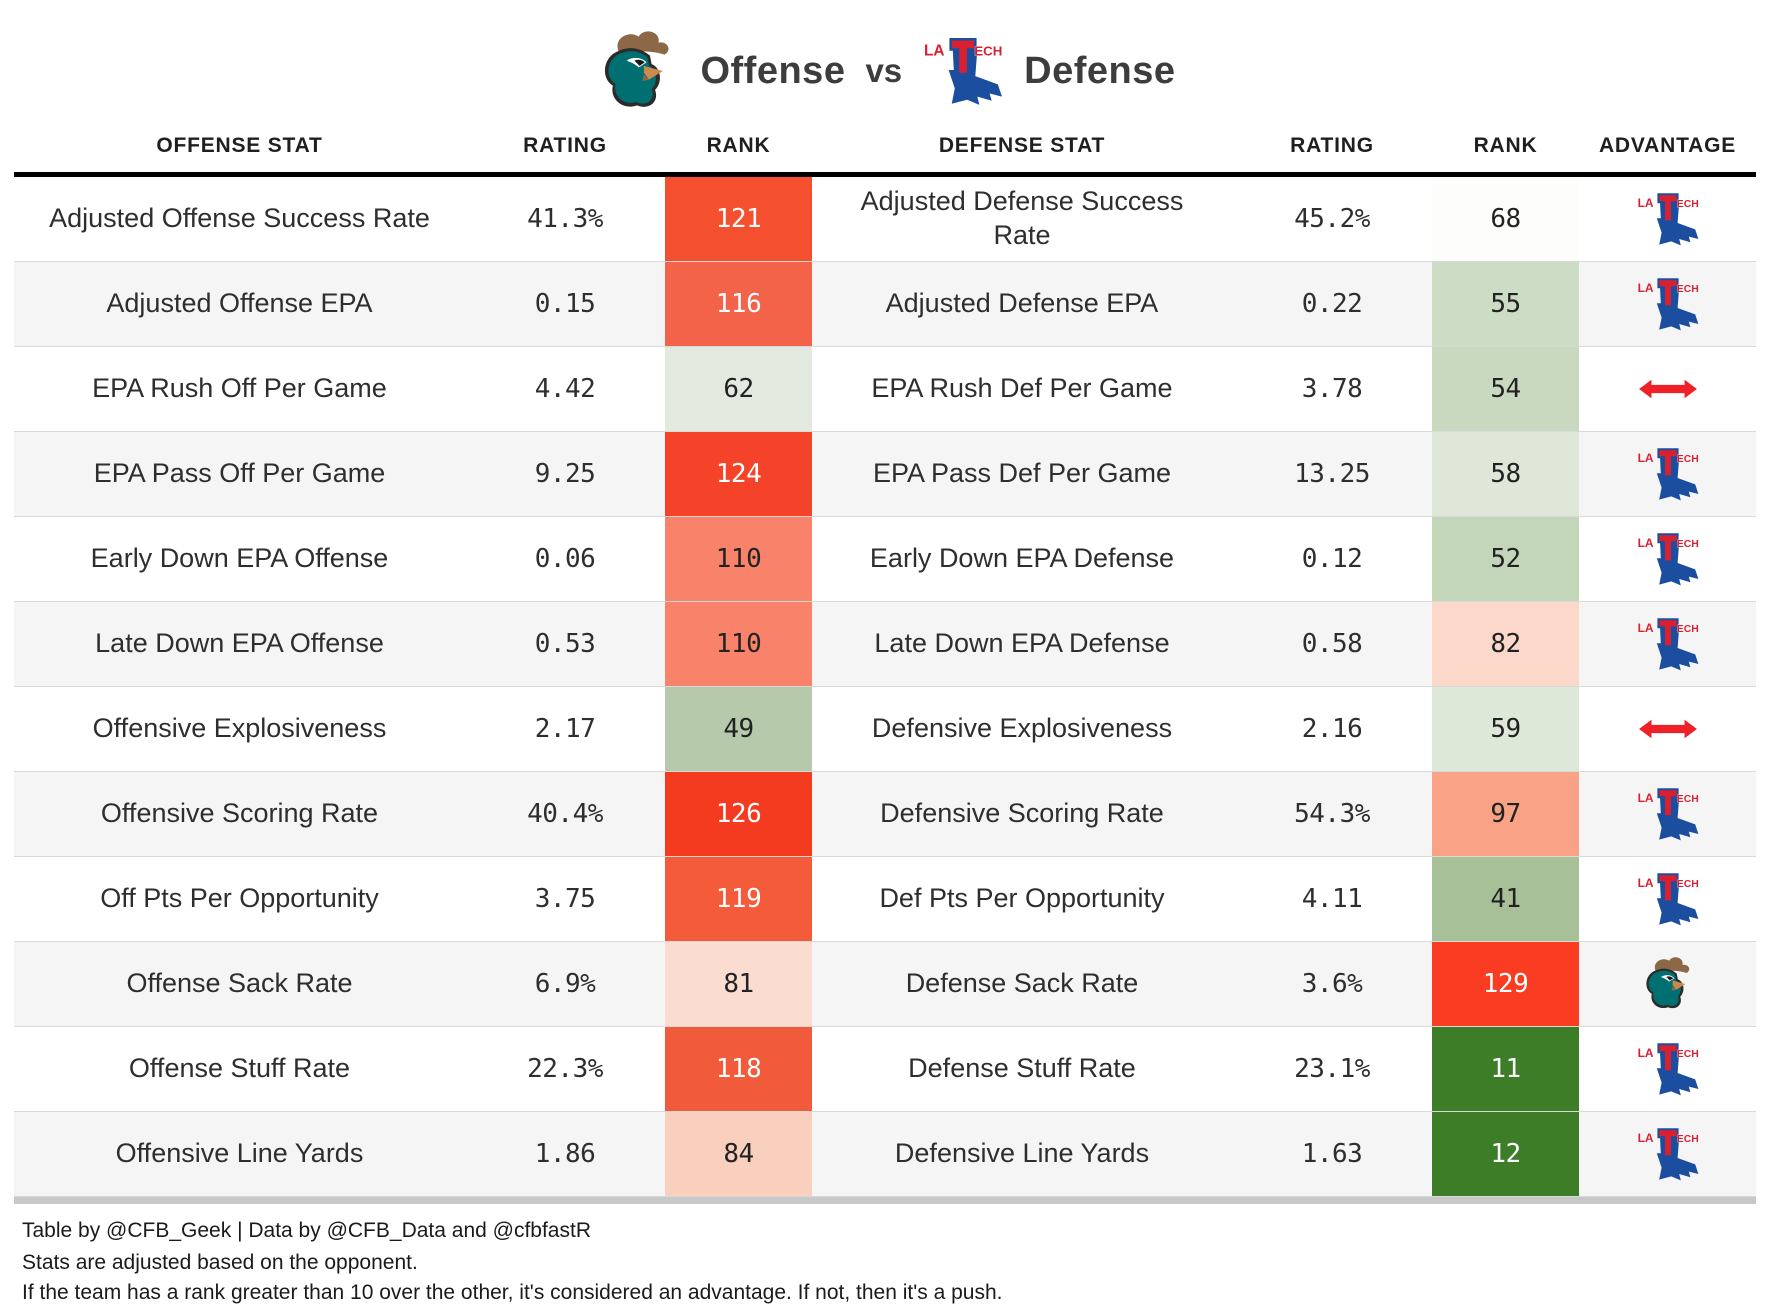 The image size is (1770, 1312). I want to click on defense-stat-label: Adjusted Defense EPA, so click(1022, 303).